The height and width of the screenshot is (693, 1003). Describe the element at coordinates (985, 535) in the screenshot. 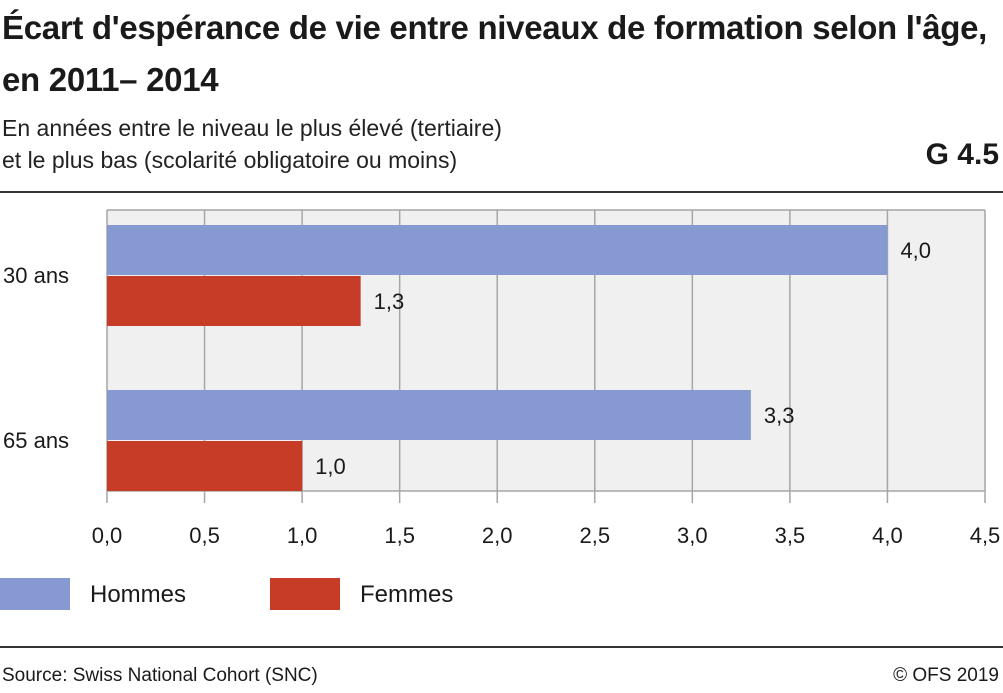

I see `x-tick-label: 4,5` at that location.